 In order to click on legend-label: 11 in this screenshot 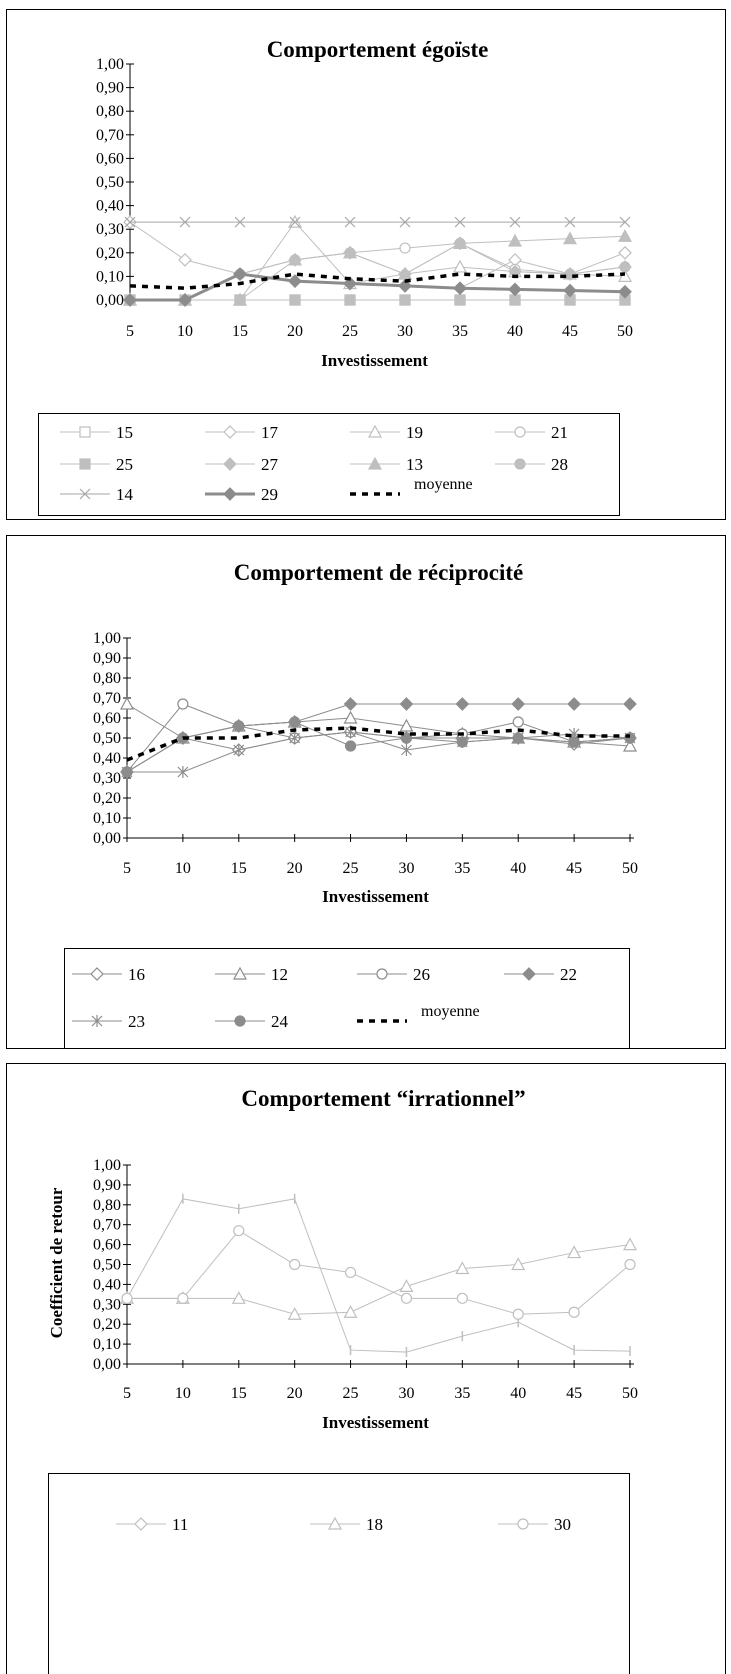, I will do `click(180, 1524)`.